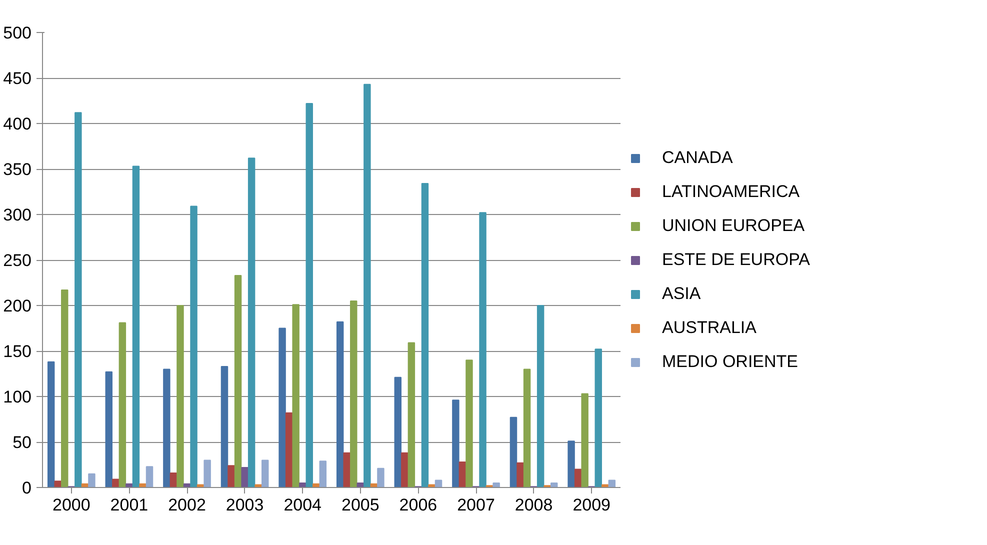 The height and width of the screenshot is (545, 987). Describe the element at coordinates (17, 306) in the screenshot. I see `y-tick-label: 200` at that location.